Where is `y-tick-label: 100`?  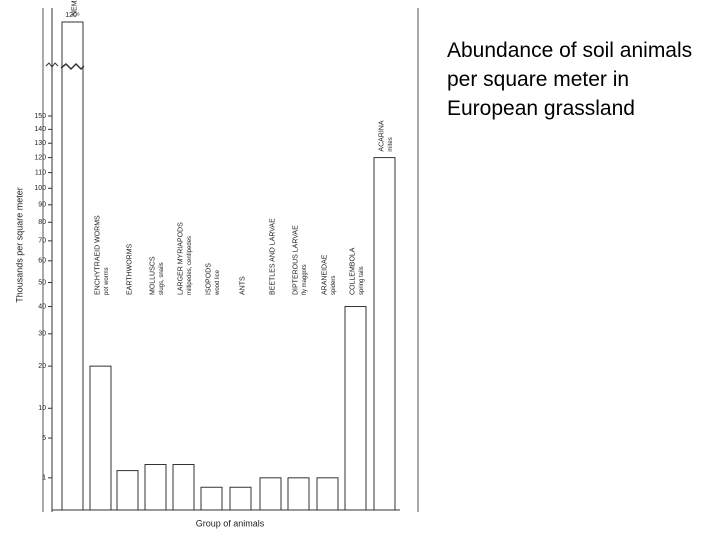
y-tick-label: 100 is located at coordinates (40, 188).